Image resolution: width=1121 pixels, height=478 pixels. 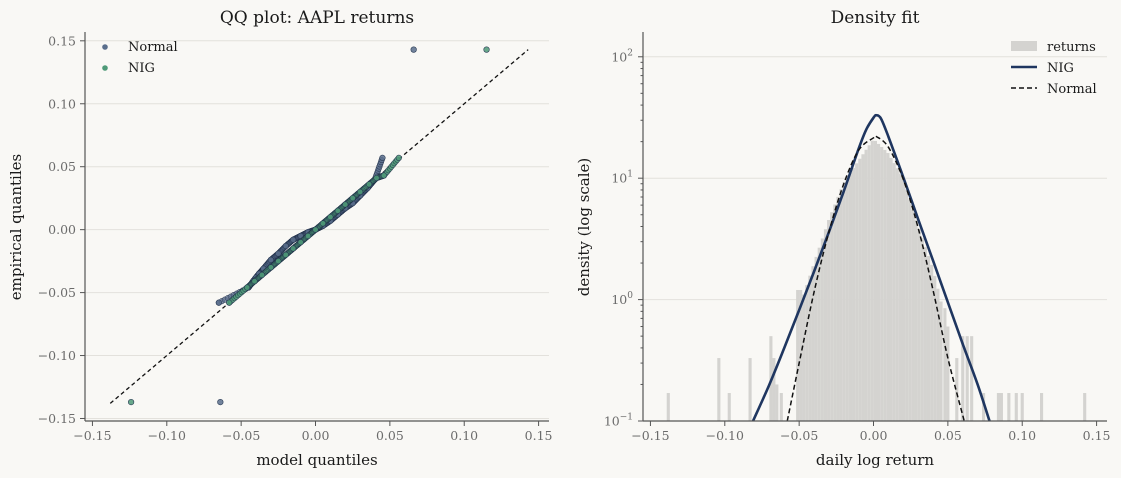 I want to click on qq-y-tick-label: 0.10, so click(x=62, y=103).